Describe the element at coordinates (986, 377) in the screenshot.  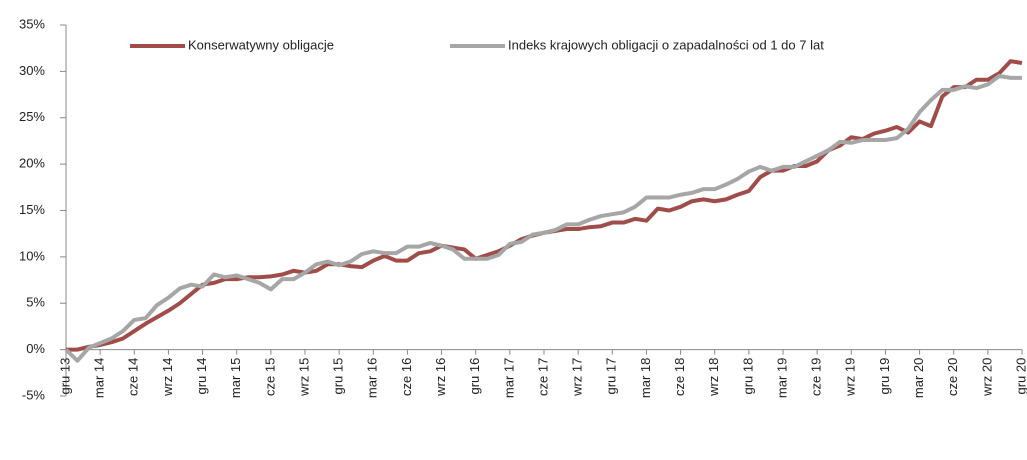
I see `x-tick-label: wrz 20` at that location.